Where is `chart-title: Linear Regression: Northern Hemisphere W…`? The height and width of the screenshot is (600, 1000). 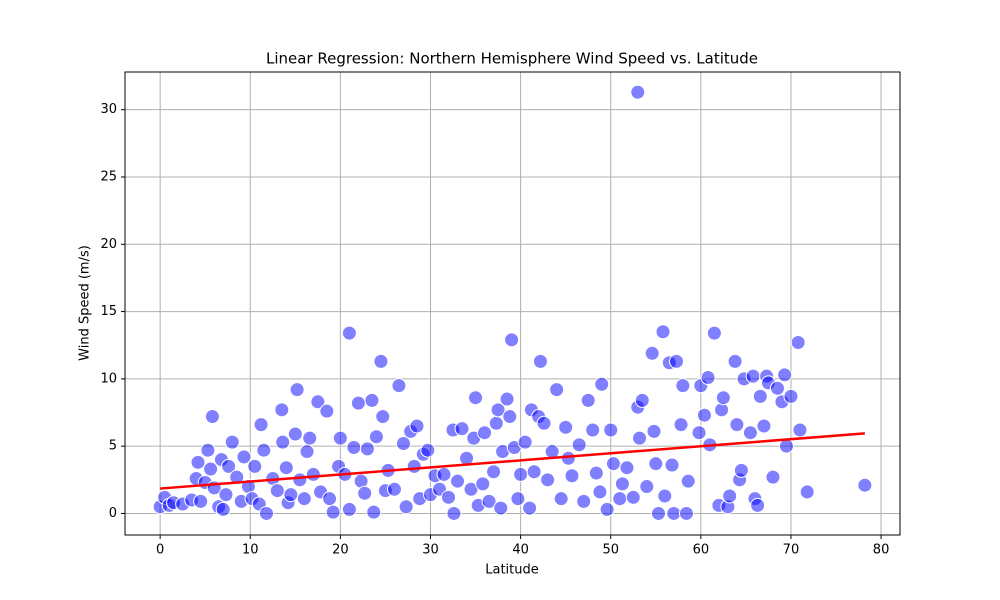
chart-title: Linear Regression: Northern Hemisphere W… is located at coordinates (512, 59).